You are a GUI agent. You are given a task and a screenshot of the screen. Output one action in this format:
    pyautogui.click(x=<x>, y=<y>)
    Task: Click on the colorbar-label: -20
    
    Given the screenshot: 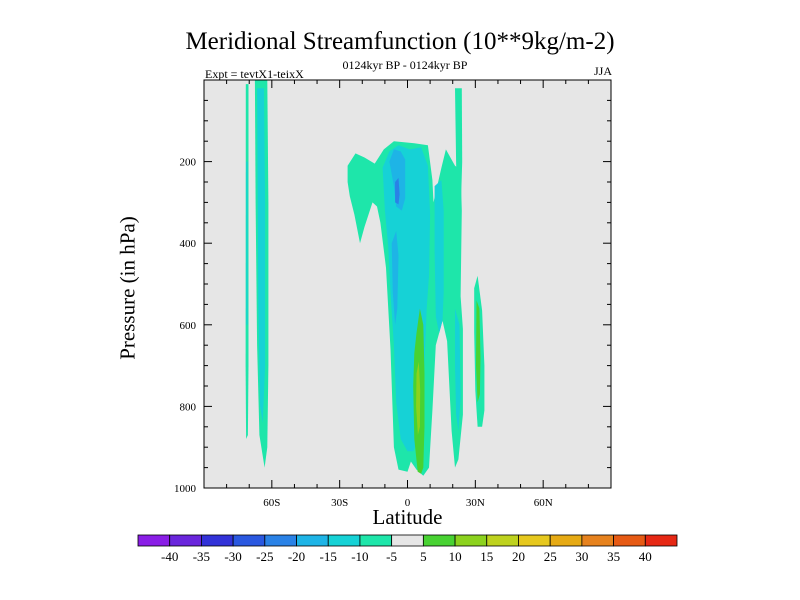 What is the action you would take?
    pyautogui.click(x=296, y=556)
    